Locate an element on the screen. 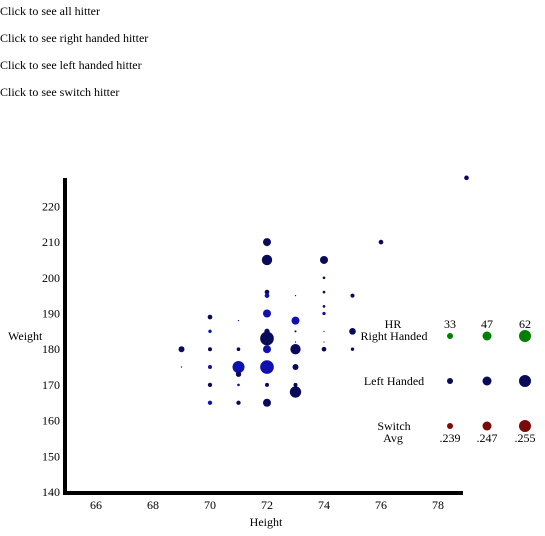 This screenshot has width=545, height=536. legend-row-right-handed: Right Handed is located at coordinates (394, 336).